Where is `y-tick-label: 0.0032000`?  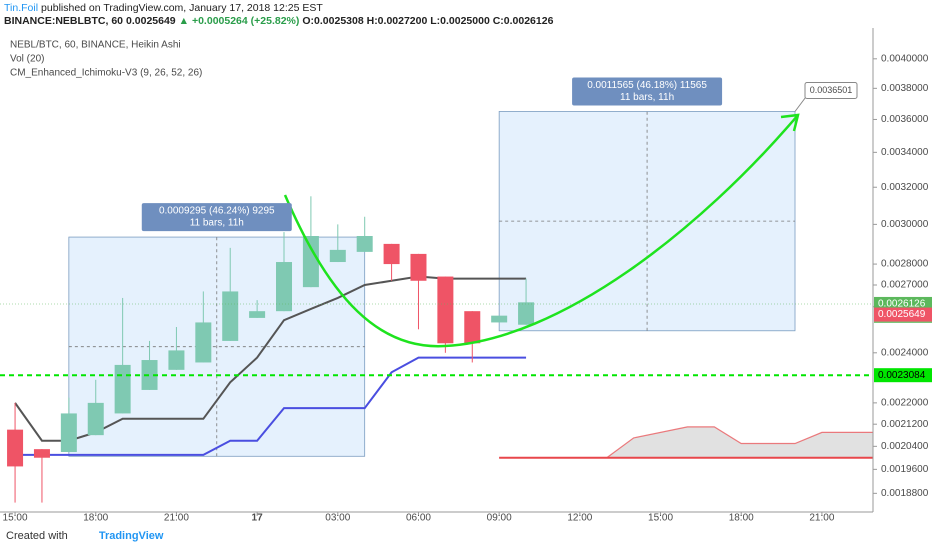 y-tick-label: 0.0032000 is located at coordinates (905, 187).